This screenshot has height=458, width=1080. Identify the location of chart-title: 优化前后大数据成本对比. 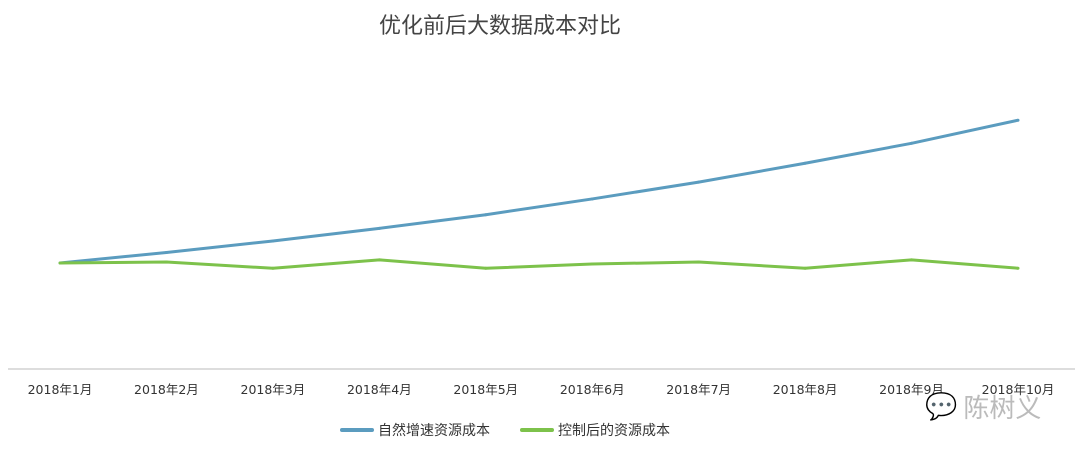
(499, 26).